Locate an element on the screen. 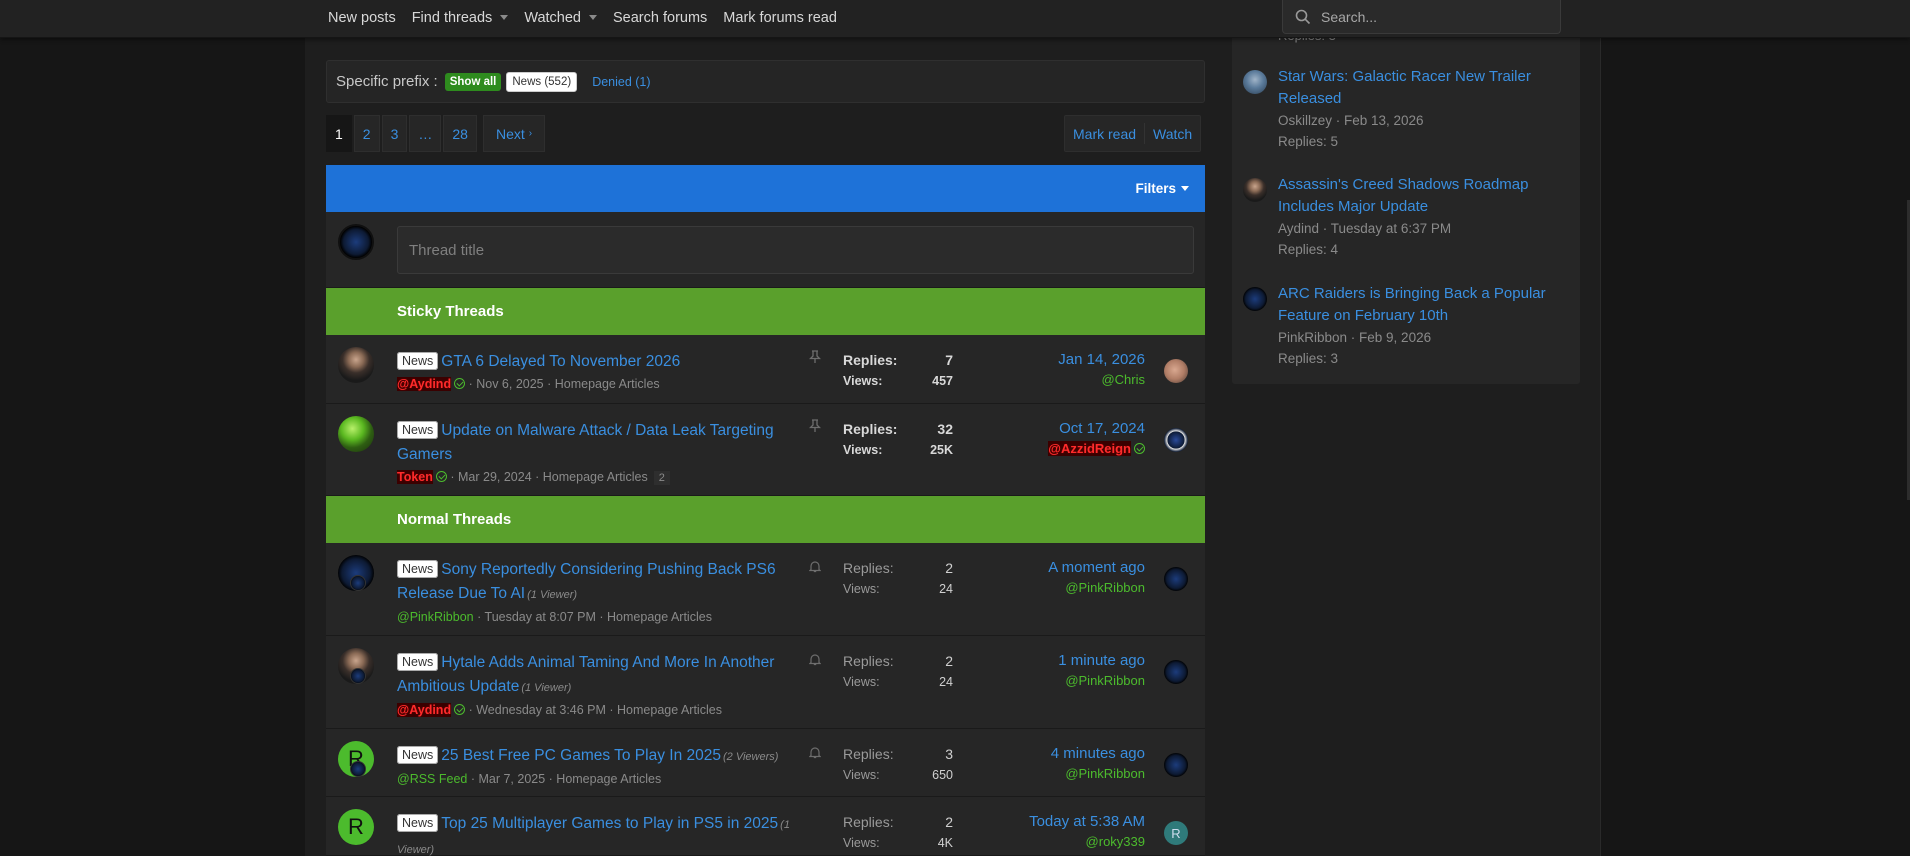  page-edge is located at coordinates (1600, 428).